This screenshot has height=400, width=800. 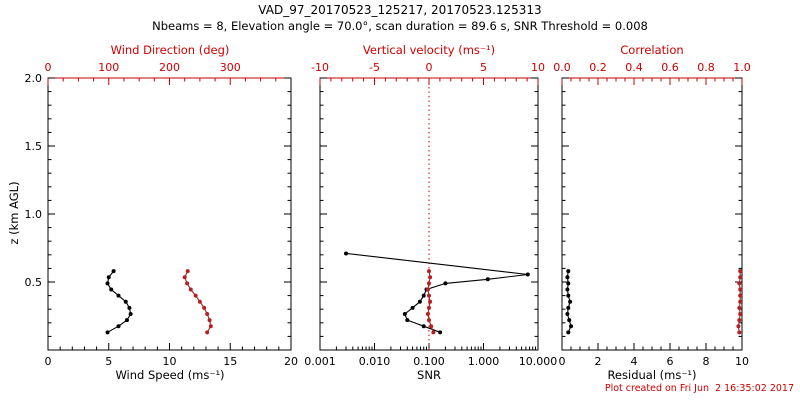 What do you see at coordinates (34, 146) in the screenshot?
I see `svg-text: 1.5` at bounding box center [34, 146].